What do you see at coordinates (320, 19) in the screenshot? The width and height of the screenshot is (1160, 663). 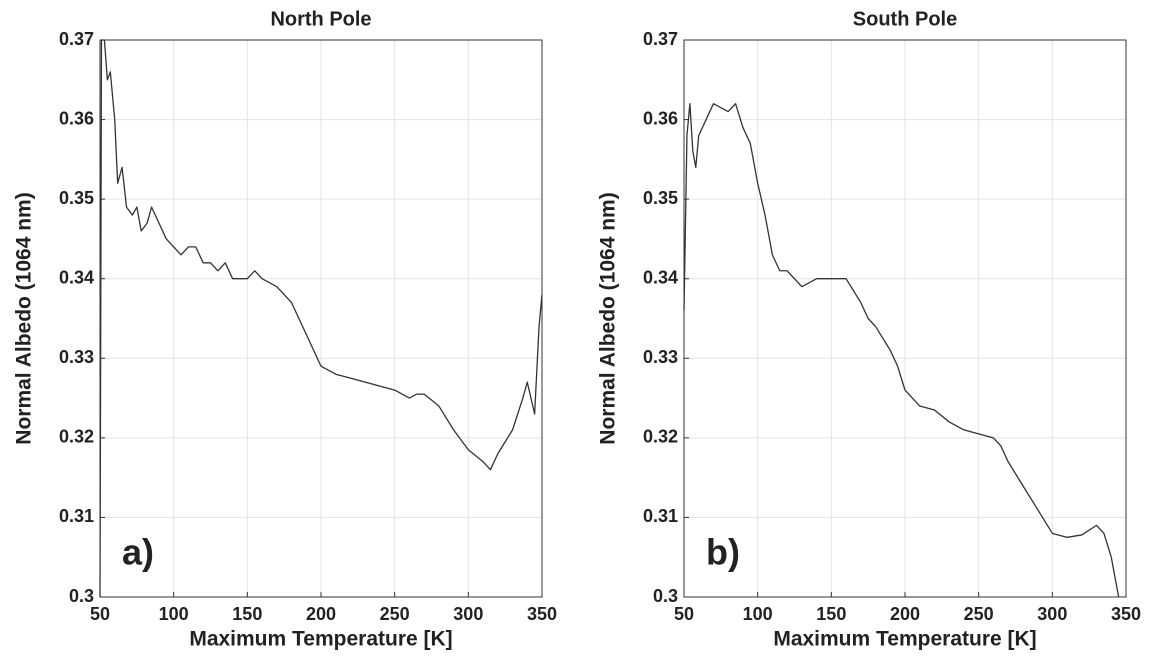 I see `chart-title: North Pole` at bounding box center [320, 19].